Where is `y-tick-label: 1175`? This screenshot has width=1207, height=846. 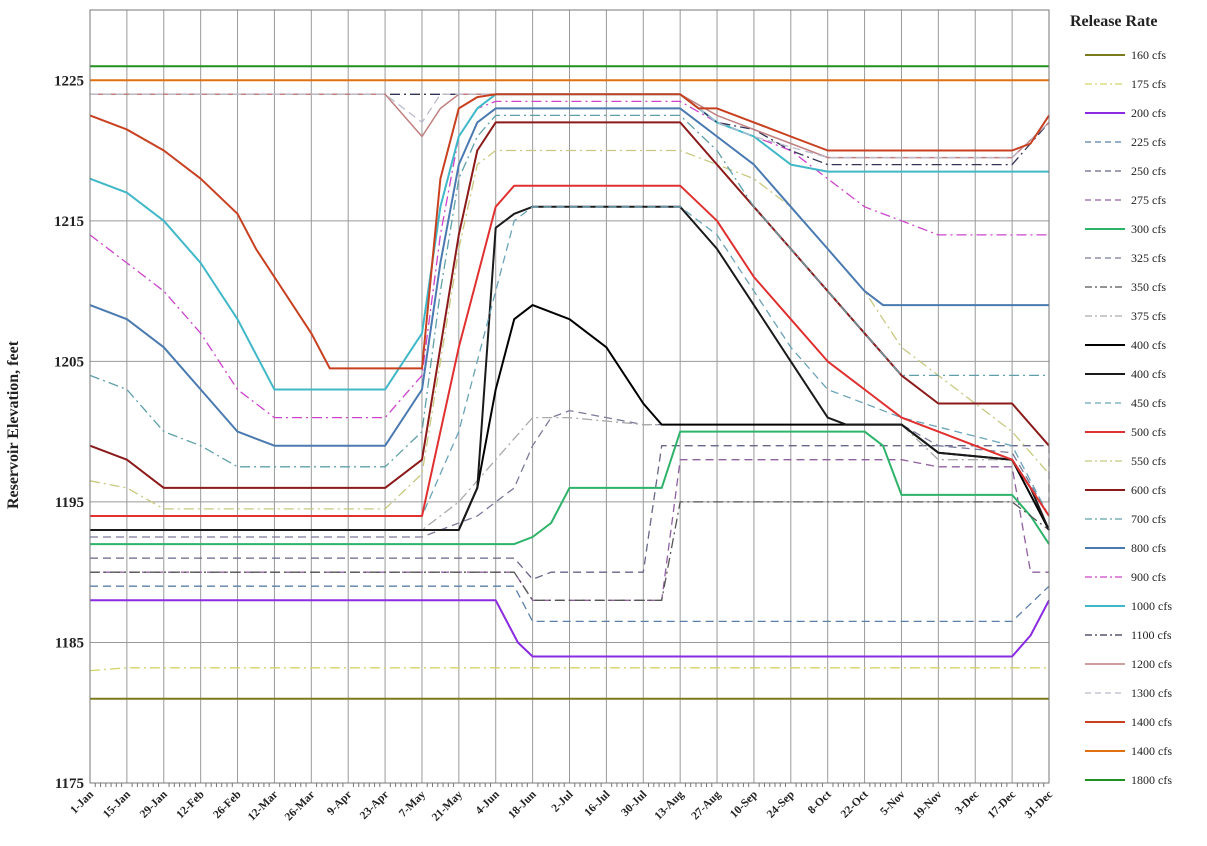 y-tick-label: 1175 is located at coordinates (69, 784).